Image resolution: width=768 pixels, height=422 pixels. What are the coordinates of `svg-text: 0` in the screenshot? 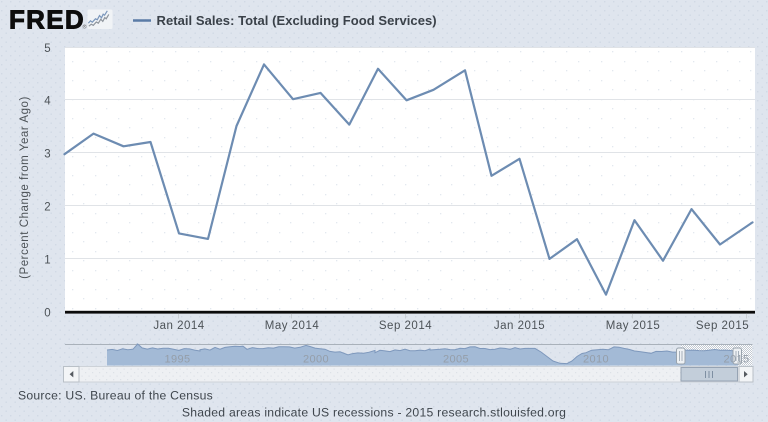 It's located at (47, 314).